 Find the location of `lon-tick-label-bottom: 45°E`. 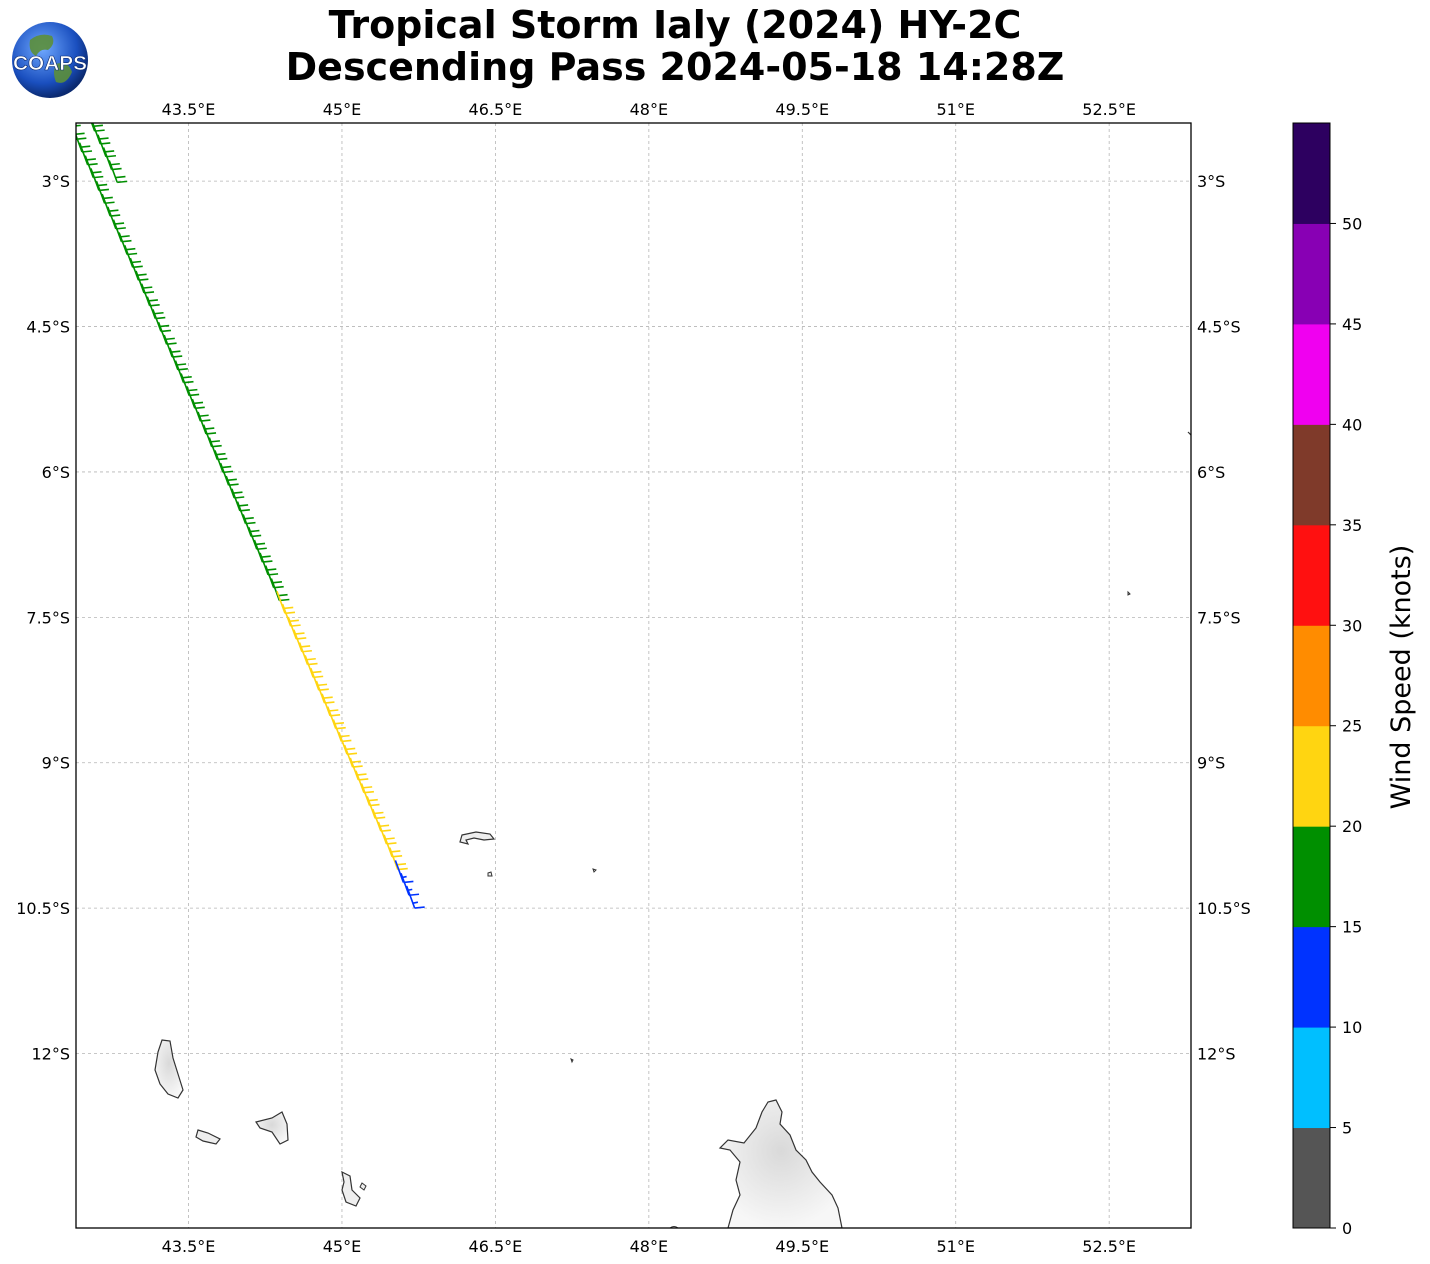

lon-tick-label-bottom: 45°E is located at coordinates (342, 1246).